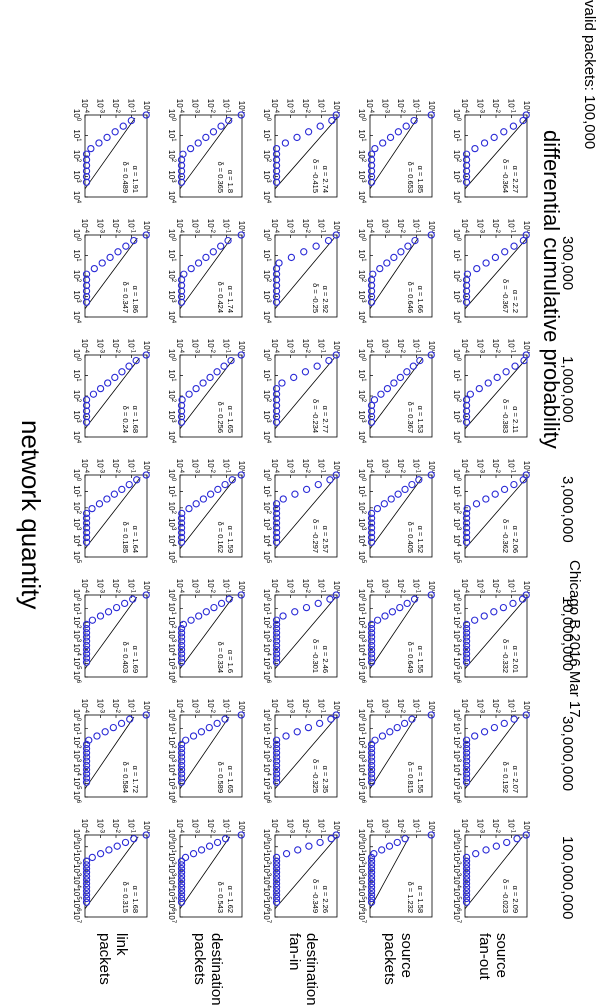 The image size is (598, 1006). I want to click on alpha-label: α = 1.72, so click(135, 779).